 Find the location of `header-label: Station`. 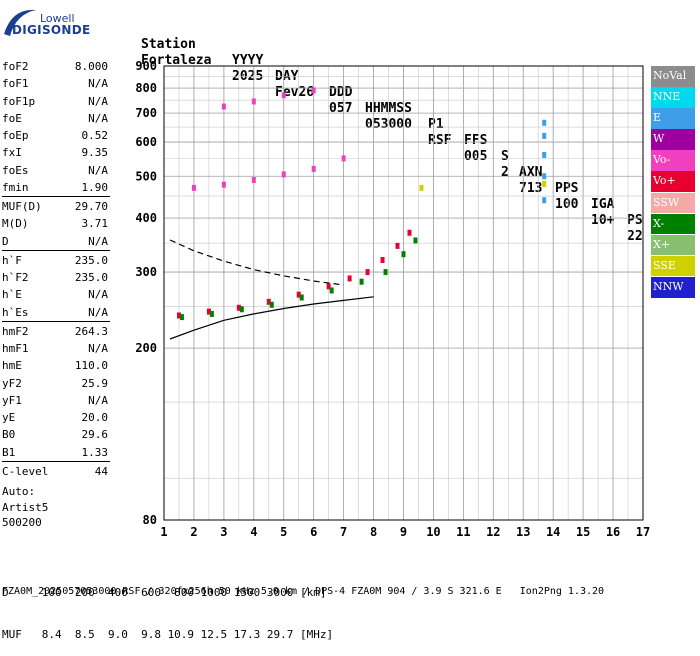

header-label: Station is located at coordinates (168, 44).